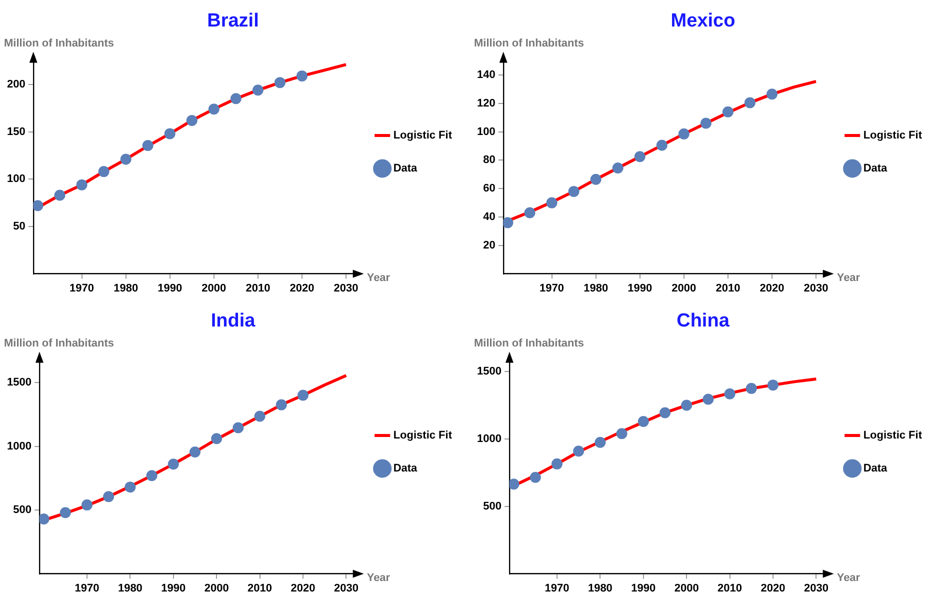  What do you see at coordinates (489, 372) in the screenshot?
I see `y-tick-label: 1500` at bounding box center [489, 372].